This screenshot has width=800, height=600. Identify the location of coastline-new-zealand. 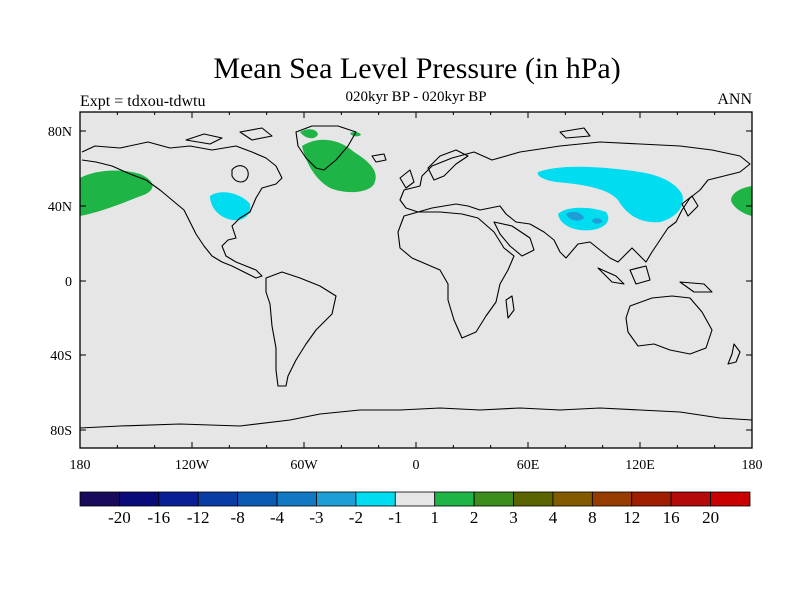
(734, 354).